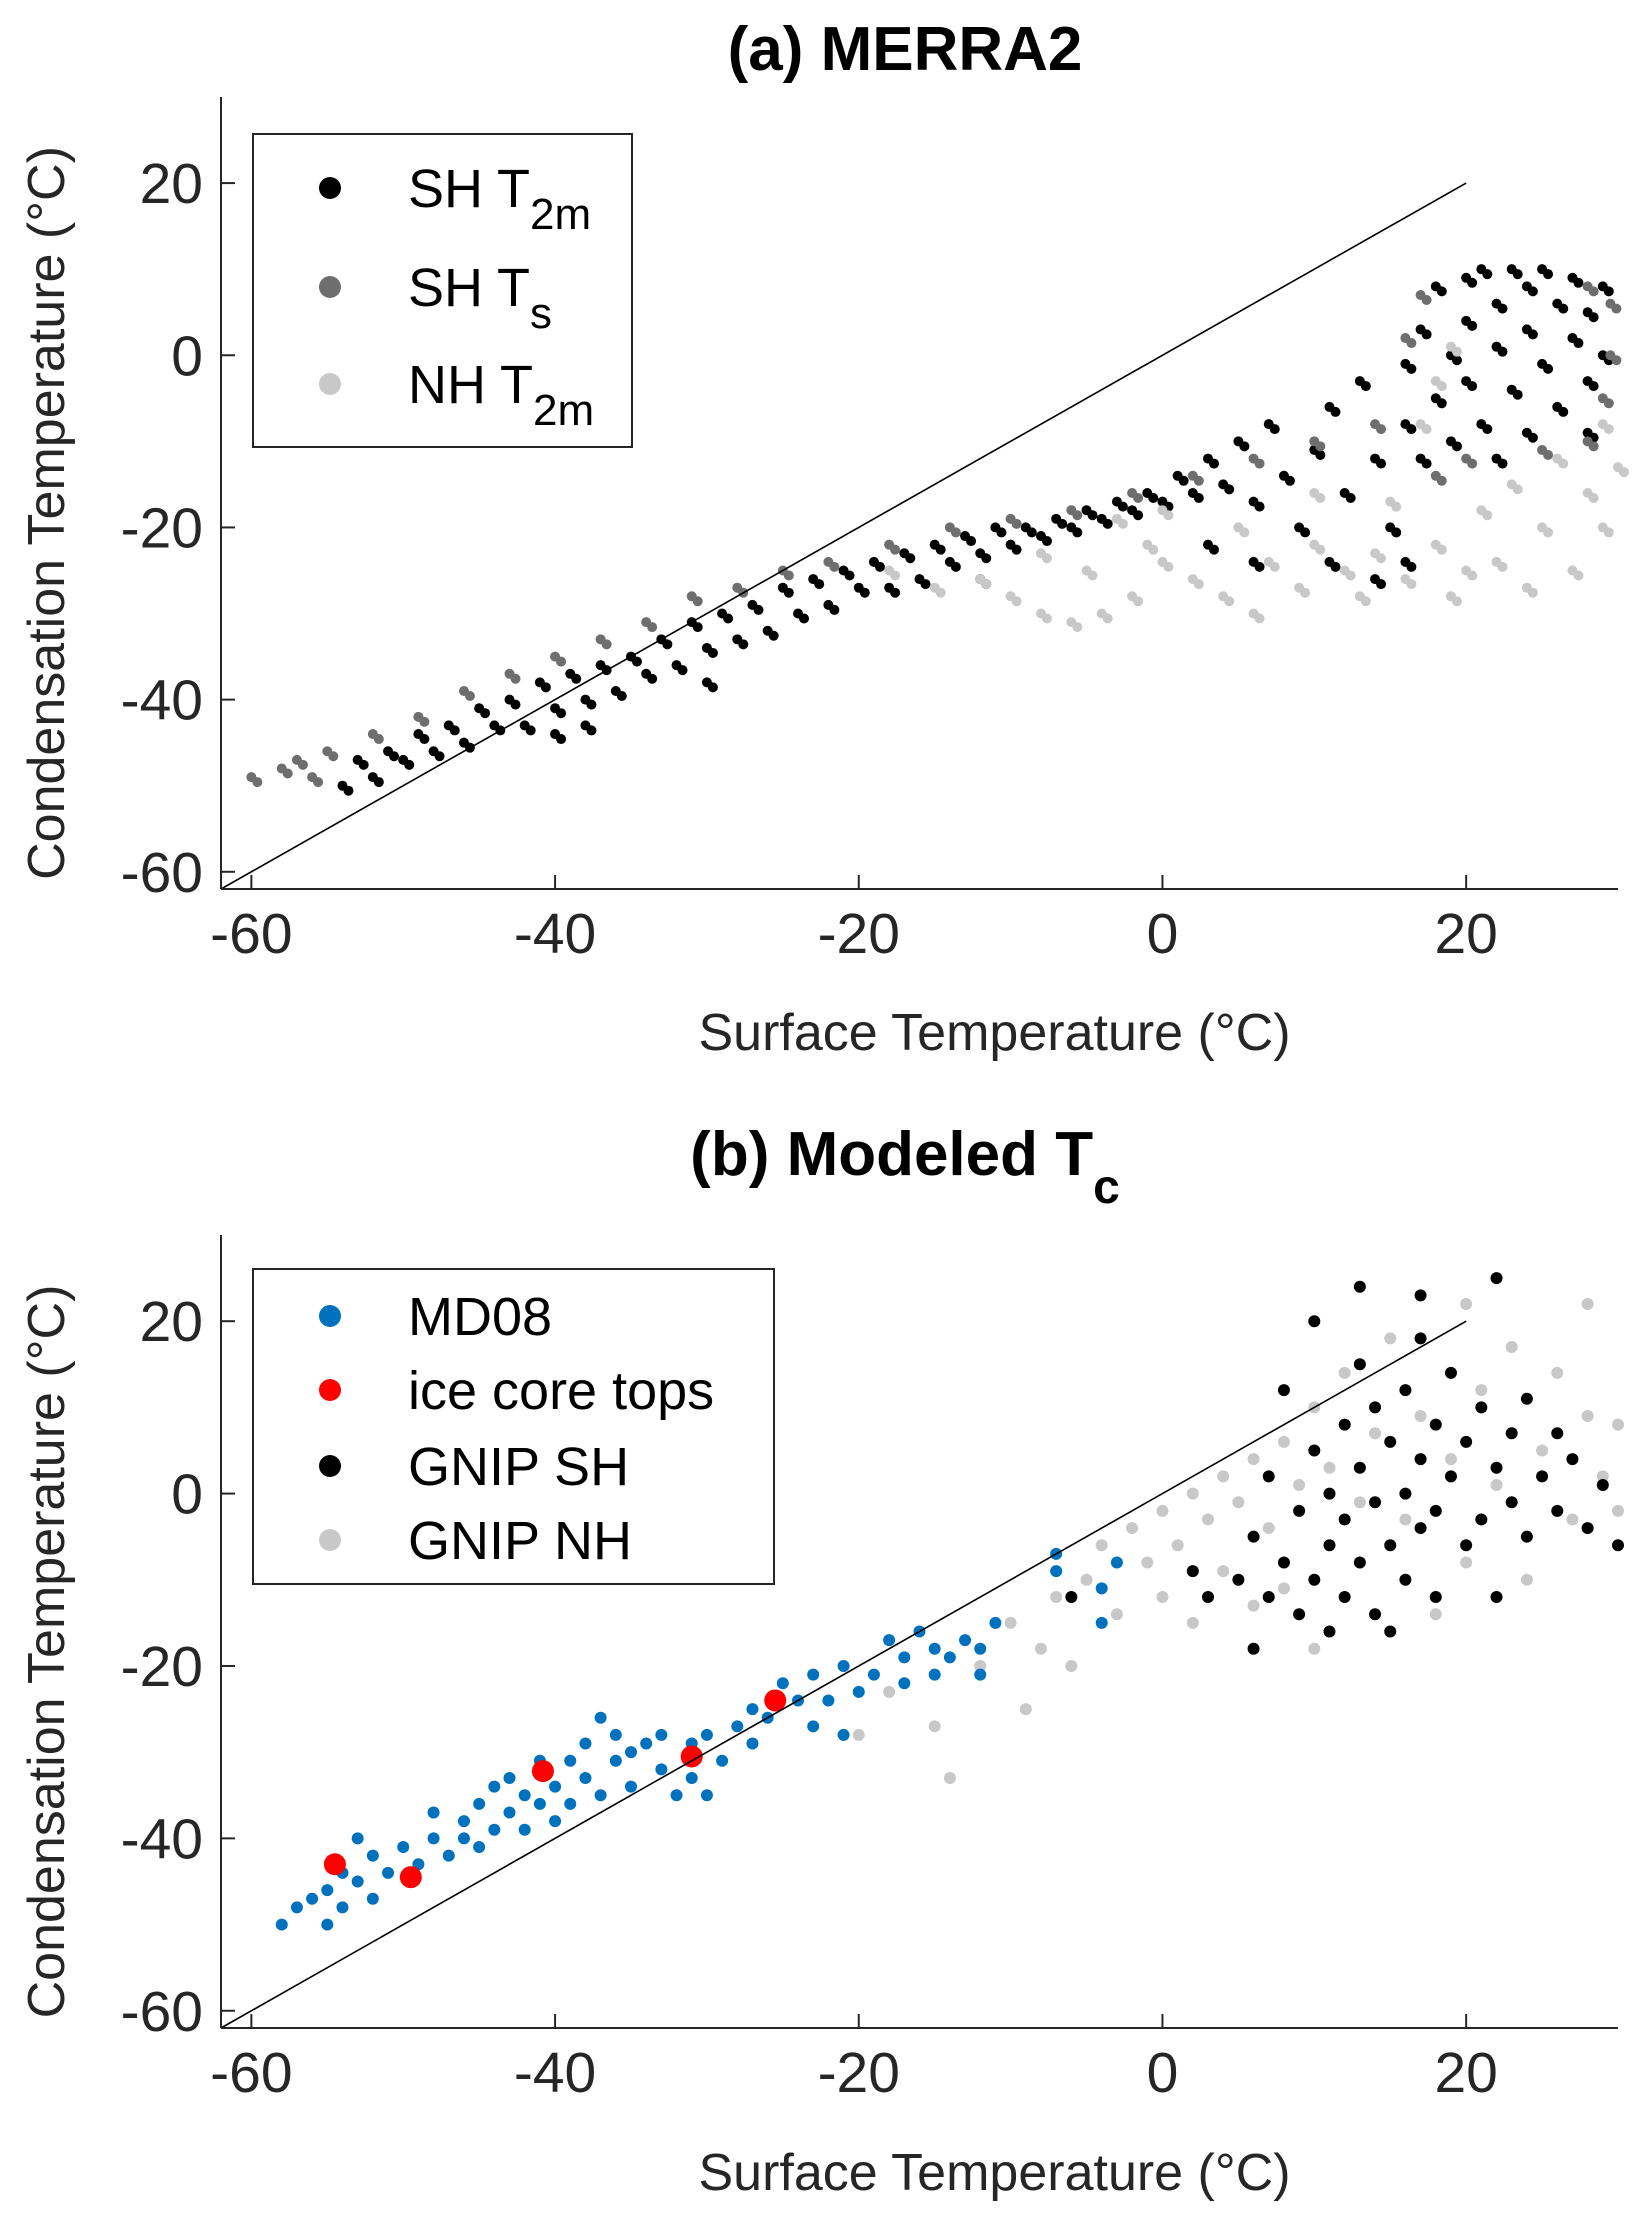 The image size is (1651, 2233). I want to click on panel-b-title: (b) Modeled Tc, so click(905, 1167).